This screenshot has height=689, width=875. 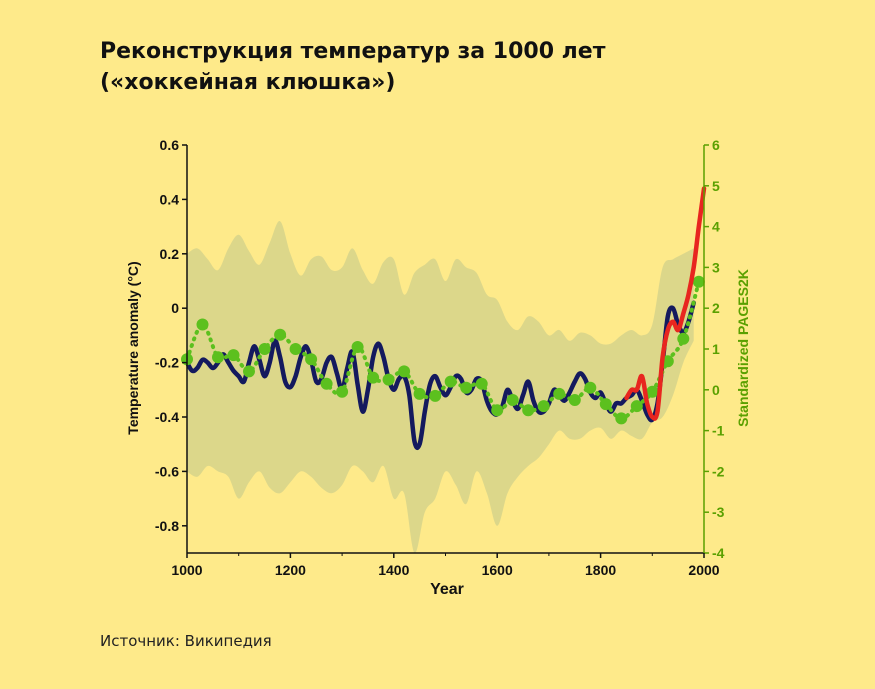 I want to click on x-tick-label: 1800, so click(x=600, y=570).